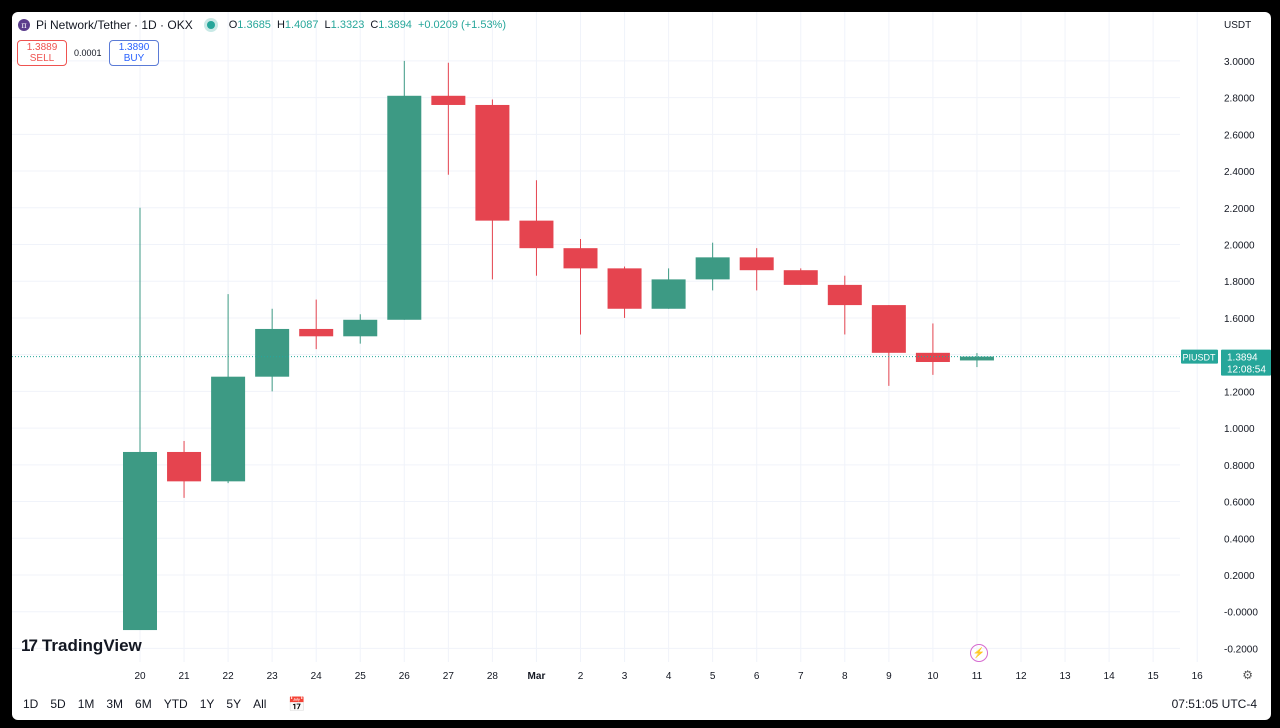  Describe the element at coordinates (81, 646) in the screenshot. I see `tradingview-logo: 17 TradingView` at that location.